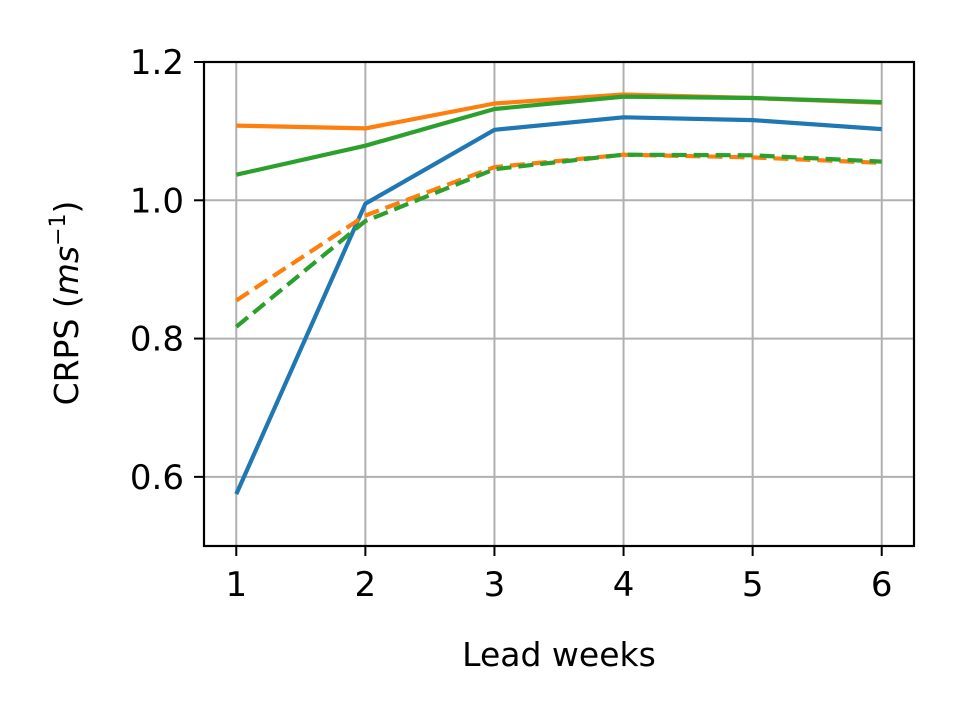 This screenshot has width=960, height=720. Describe the element at coordinates (157, 63) in the screenshot. I see `y-tick-label: 1.2` at that location.